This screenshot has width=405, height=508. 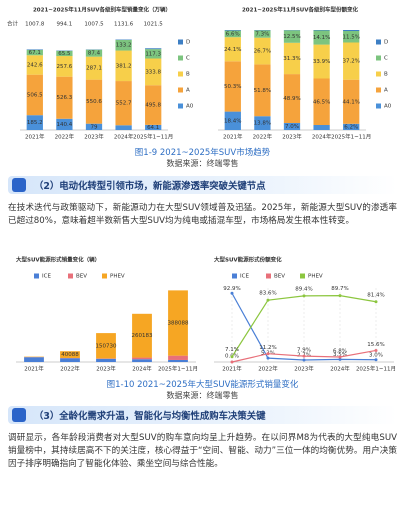 What do you see at coordinates (35, 25) in the screenshot?
I see `total-label: 1007.8` at bounding box center [35, 25].